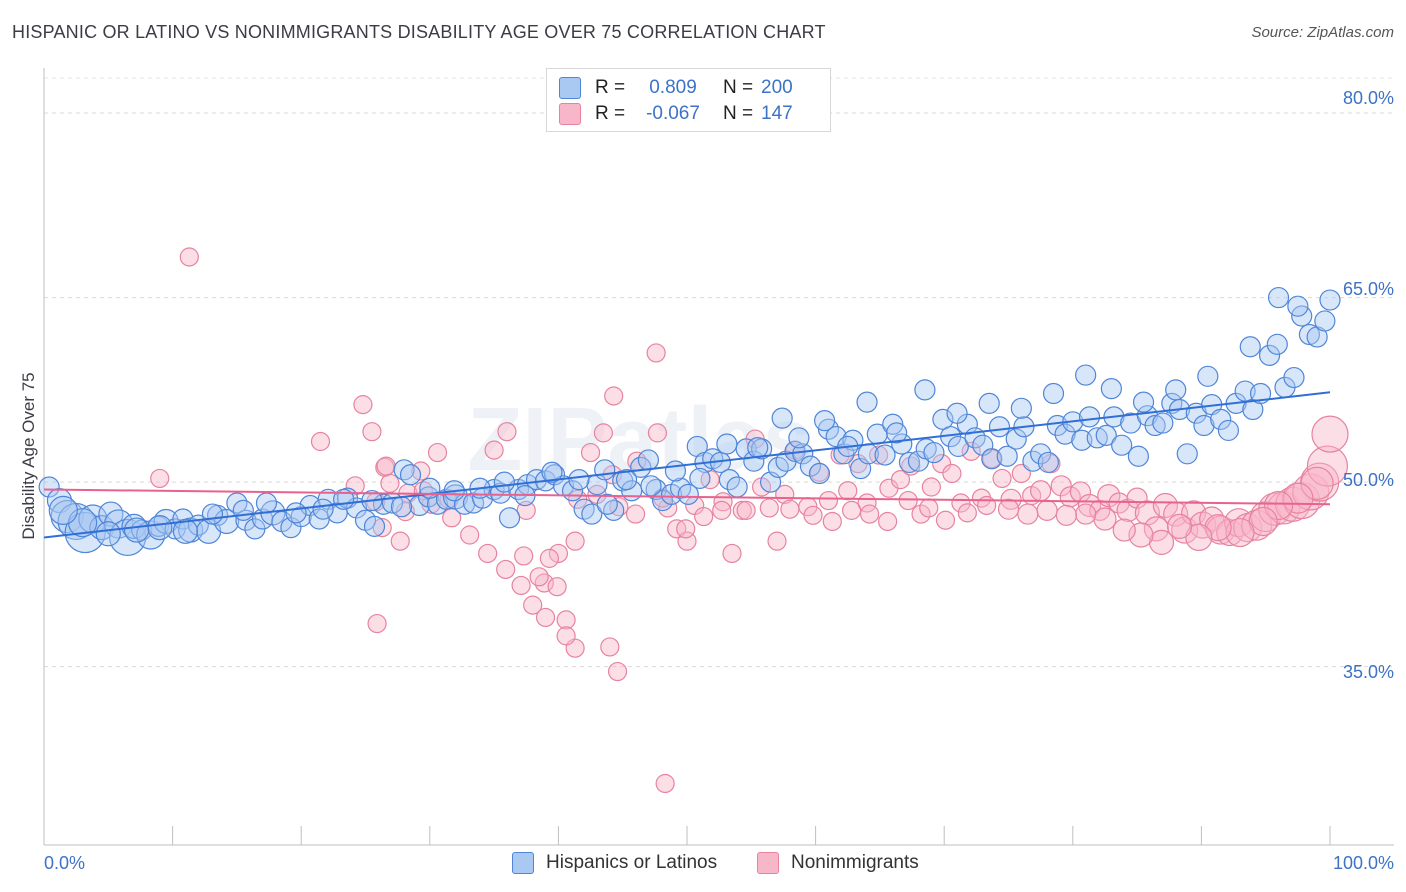 The image size is (1406, 892). Describe the element at coordinates (570, 114) in the screenshot. I see `pink-swatch` at that location.